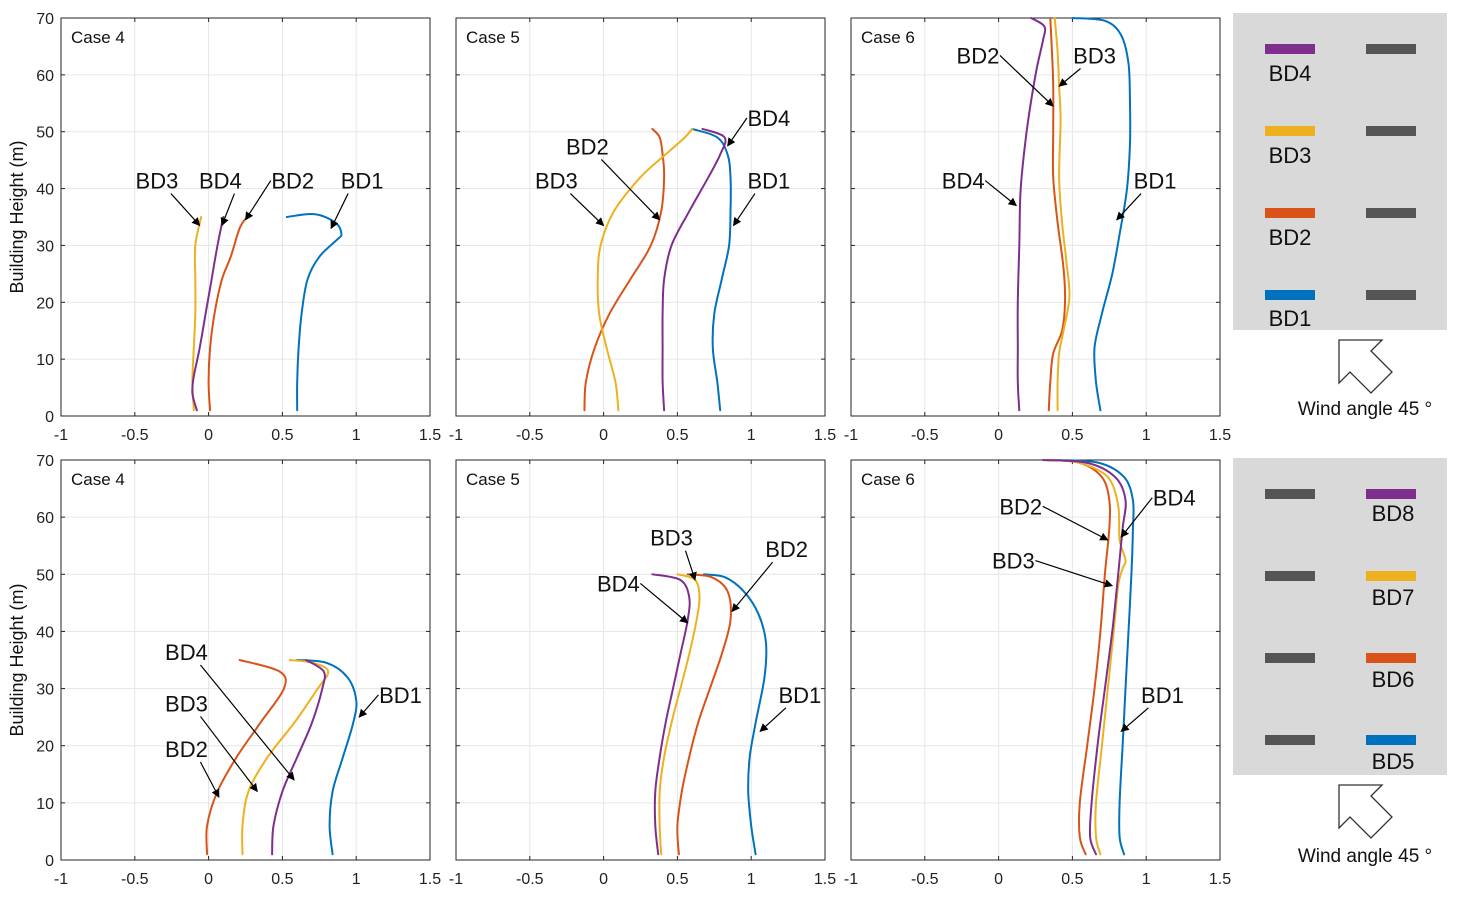 This screenshot has width=1460, height=898. What do you see at coordinates (1393, 761) in the screenshot?
I see `legend-bottom-label-bd5: BD5` at bounding box center [1393, 761].